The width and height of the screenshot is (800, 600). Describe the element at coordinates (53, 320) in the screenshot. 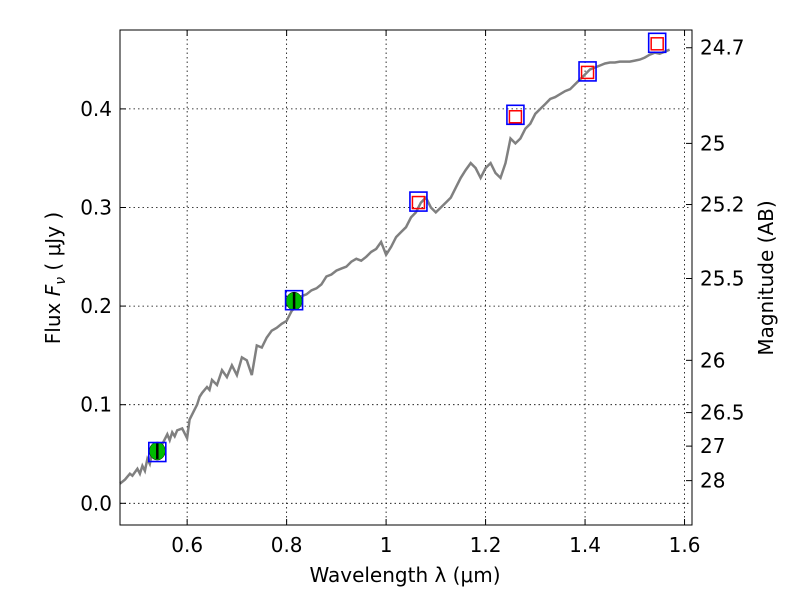

I see `y-axis-title-prefix: Flux` at that location.